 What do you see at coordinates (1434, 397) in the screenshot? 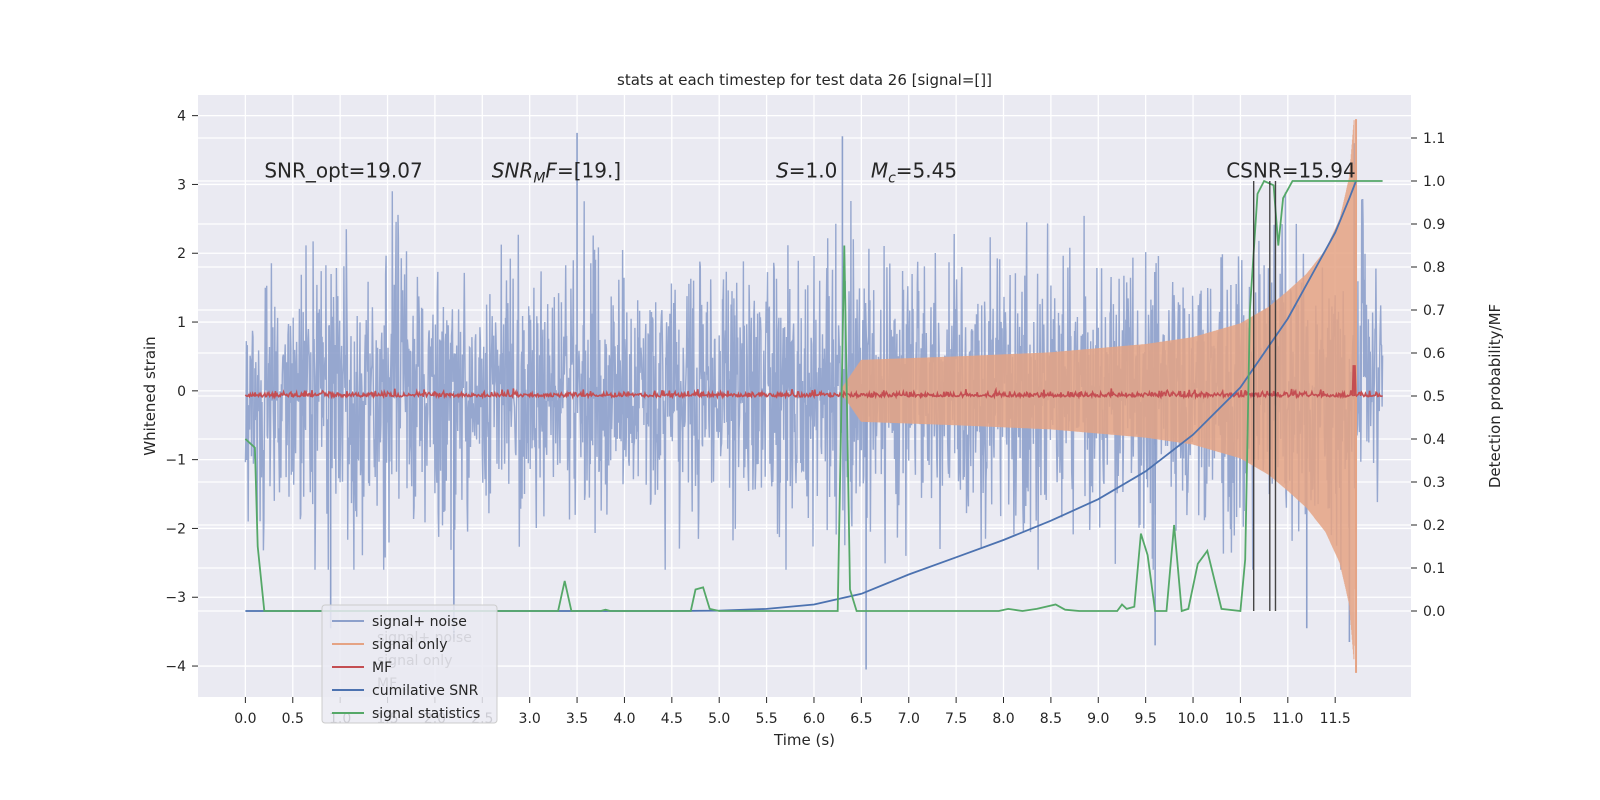
I see `y2-tick-label: 0.5` at bounding box center [1434, 397].